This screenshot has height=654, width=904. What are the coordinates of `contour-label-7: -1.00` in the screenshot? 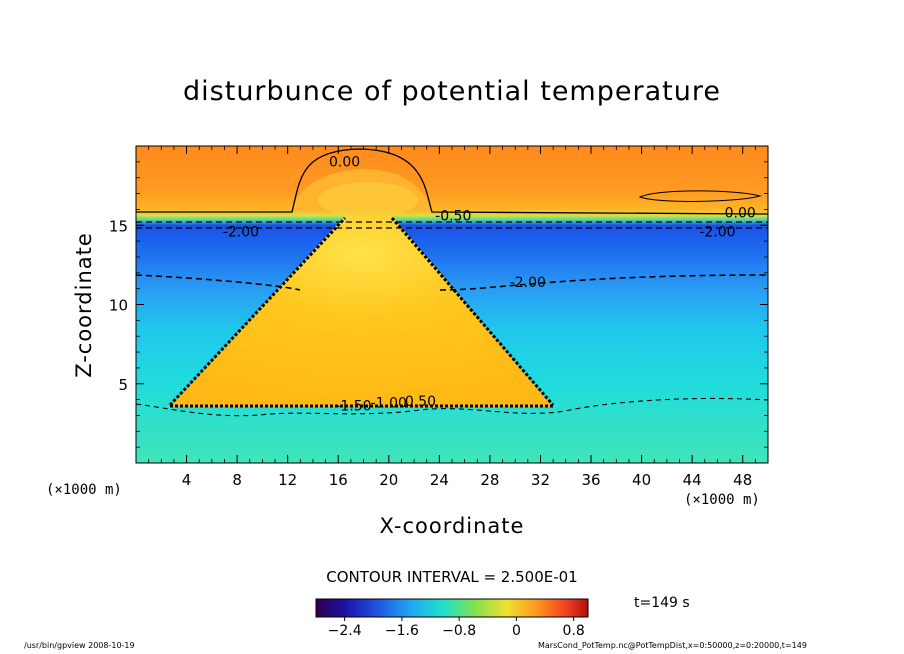 It's located at (389, 404).